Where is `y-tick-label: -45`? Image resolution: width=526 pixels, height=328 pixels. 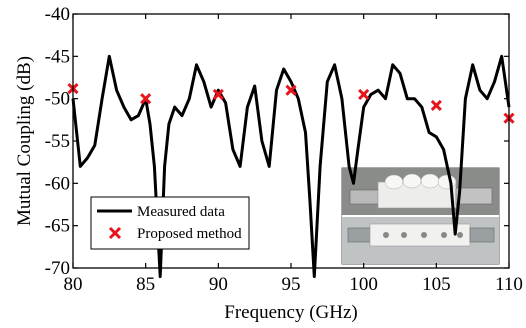
y-tick-label: -45 is located at coordinates (57, 56).